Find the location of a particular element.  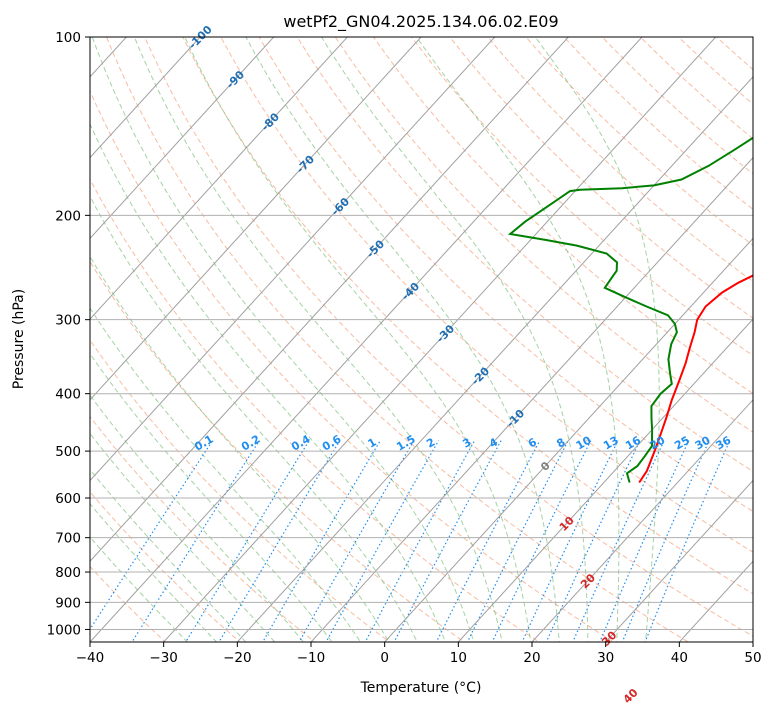

y-tick-label: 800 is located at coordinates (68, 573).